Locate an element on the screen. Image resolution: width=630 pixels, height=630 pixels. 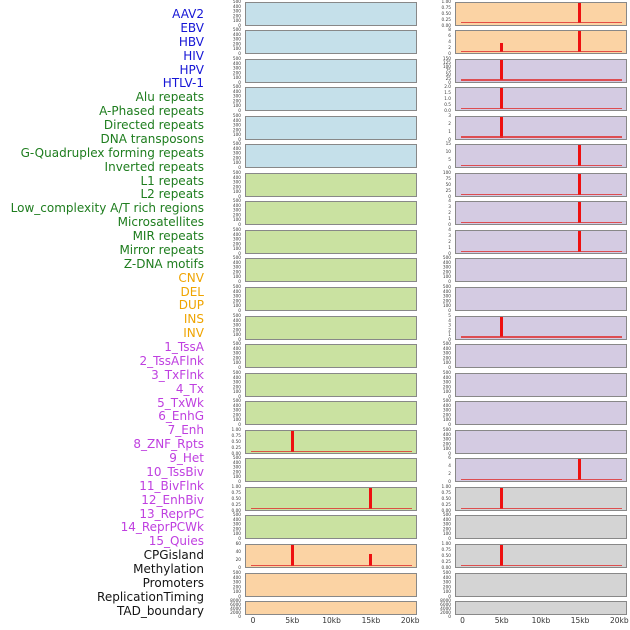
y-axis-tick-list: 100 75 50 25 0 is located at coordinates (439, 185).